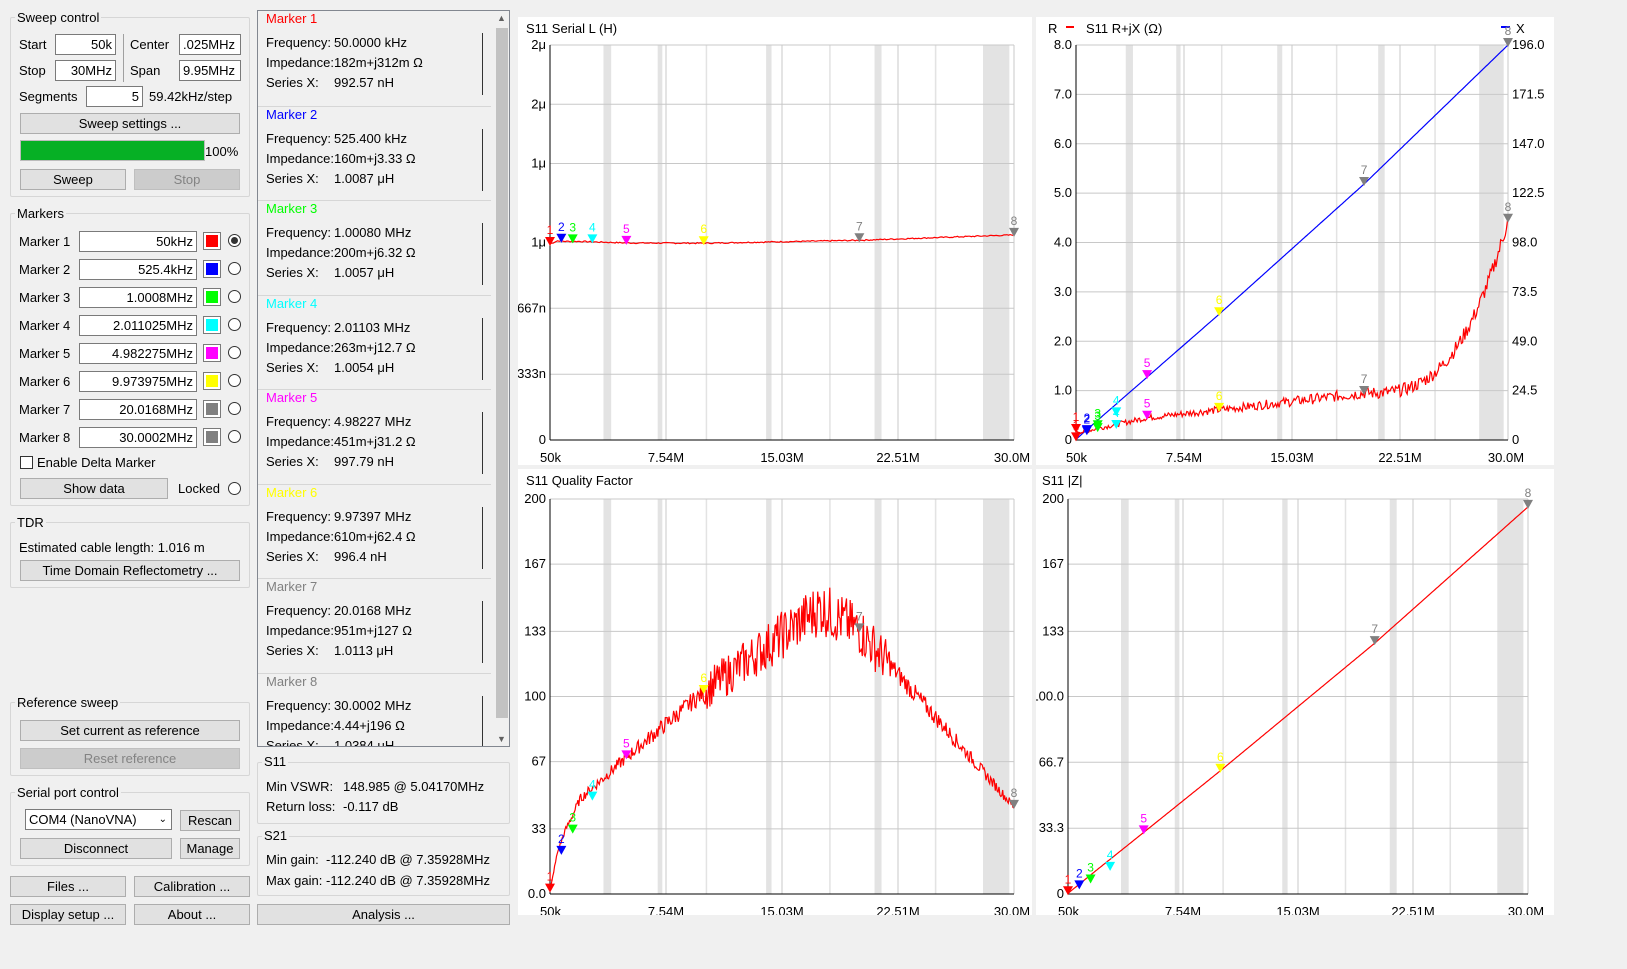 This screenshot has width=1627, height=969. I want to click on frequency-value: 1.00080 MHz, so click(373, 232).